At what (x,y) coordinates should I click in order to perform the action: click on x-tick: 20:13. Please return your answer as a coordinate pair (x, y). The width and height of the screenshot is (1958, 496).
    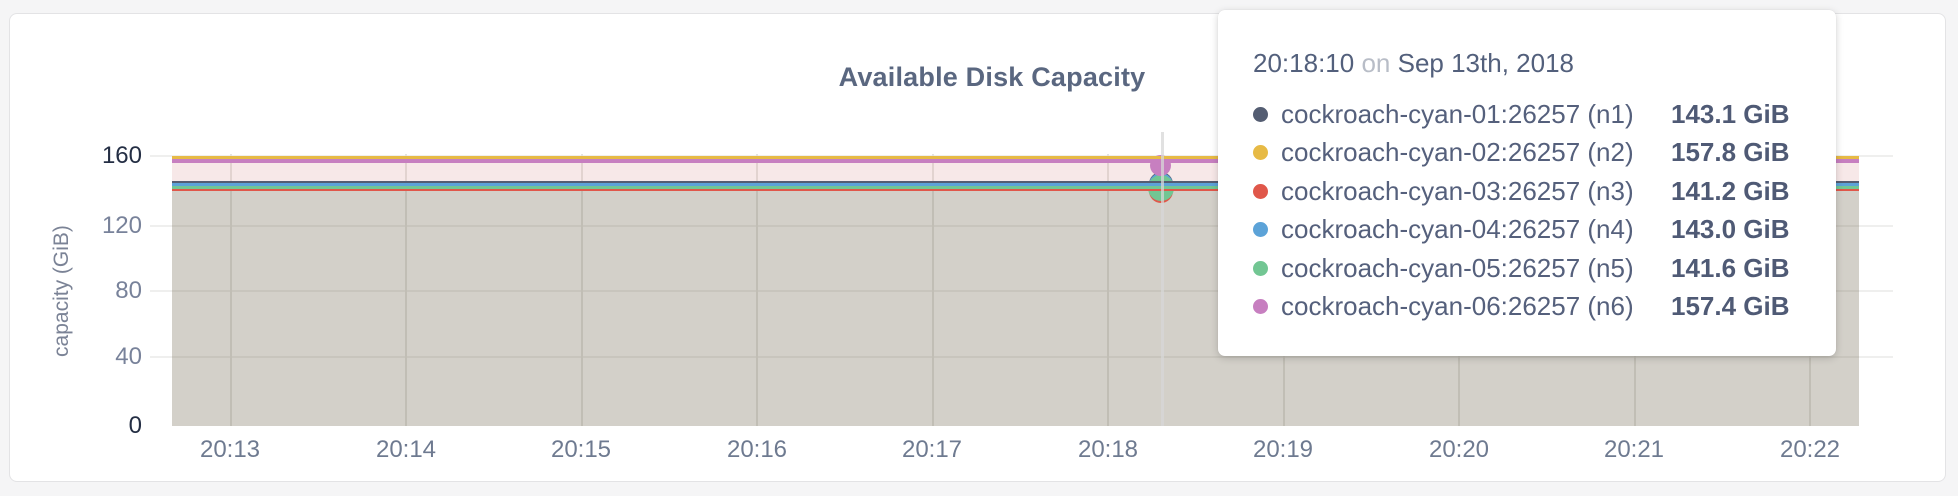
    Looking at the image, I should click on (230, 449).